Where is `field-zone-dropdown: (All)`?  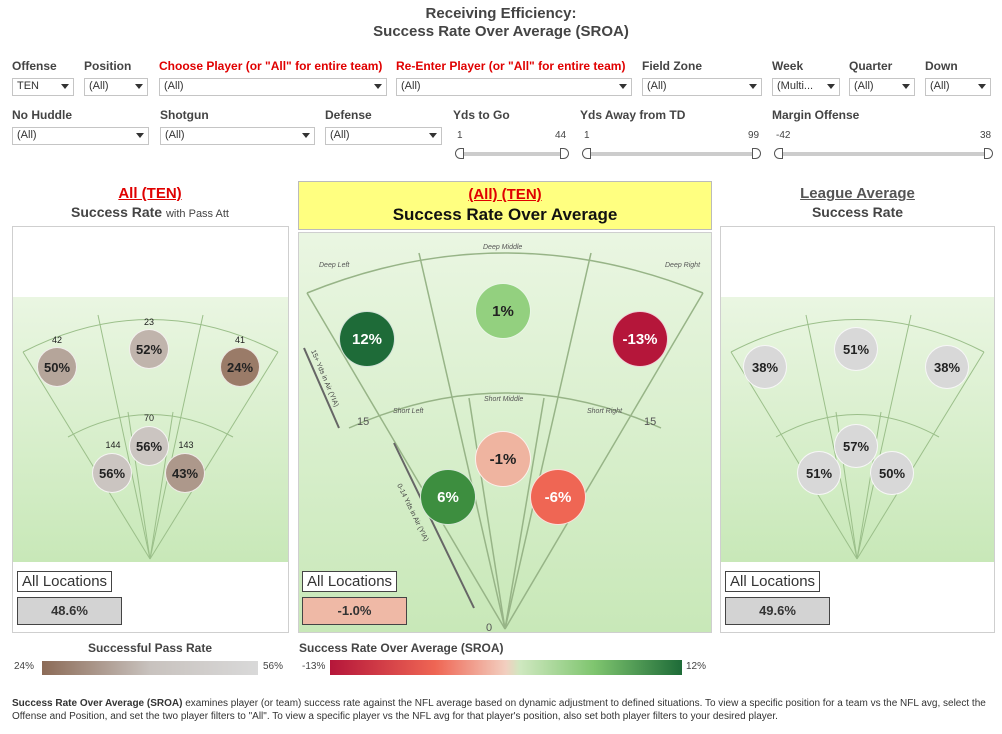 field-zone-dropdown: (All) is located at coordinates (702, 87).